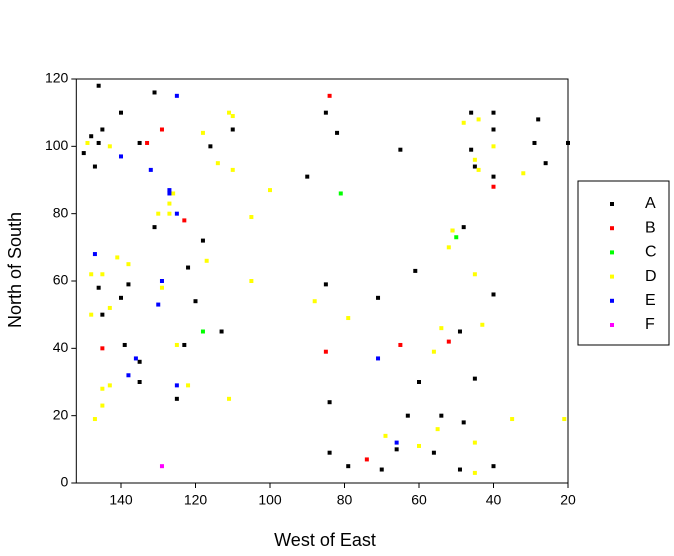 Image resolution: width=674 pixels, height=556 pixels. I want to click on x-tick-label: 40, so click(494, 500).